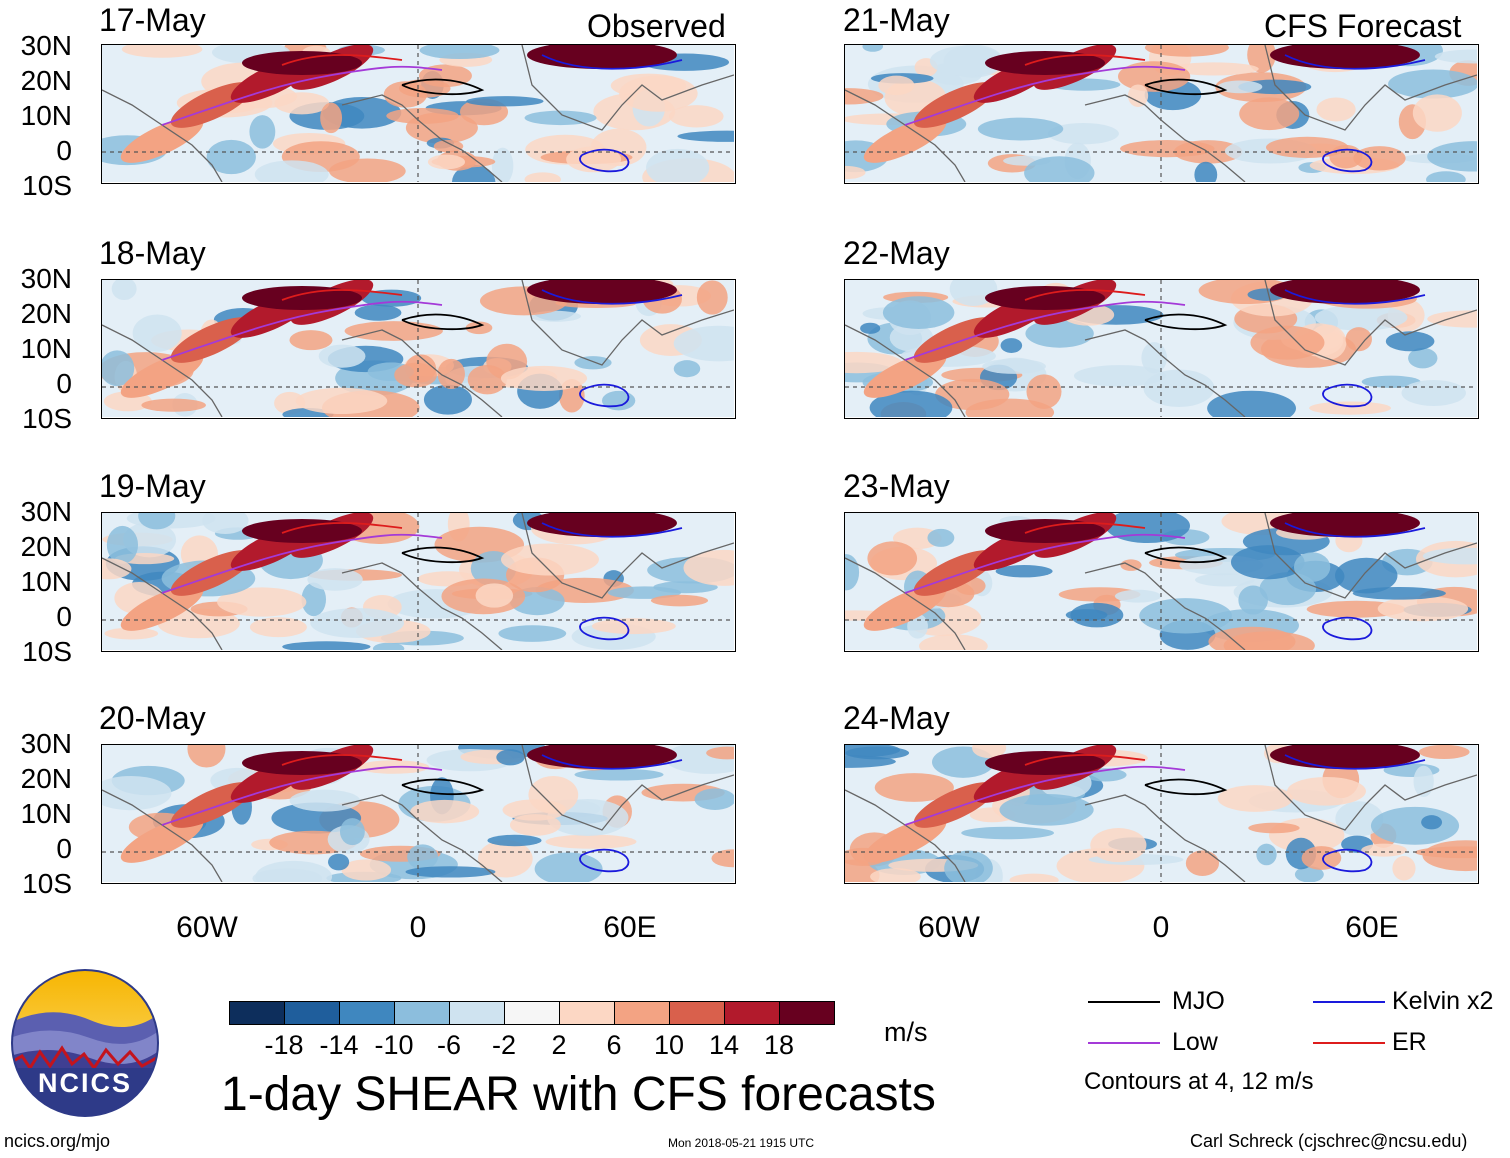 This screenshot has height=1158, width=1510. I want to click on lat-label: 30N, so click(46, 743).